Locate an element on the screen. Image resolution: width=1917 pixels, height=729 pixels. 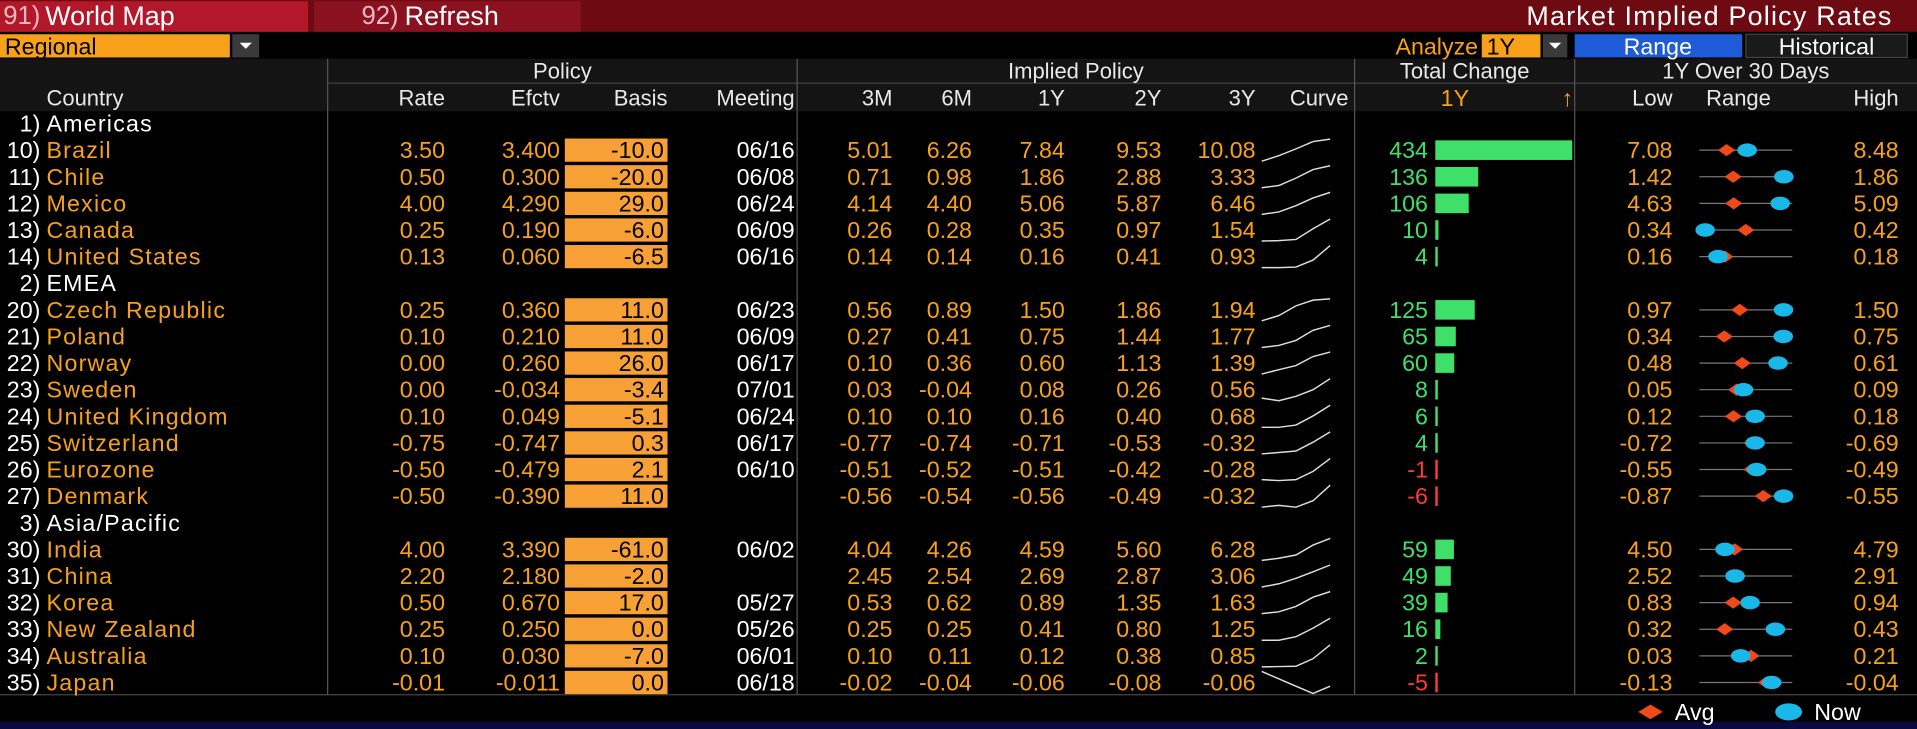
rate: 0.25 is located at coordinates (422, 230).